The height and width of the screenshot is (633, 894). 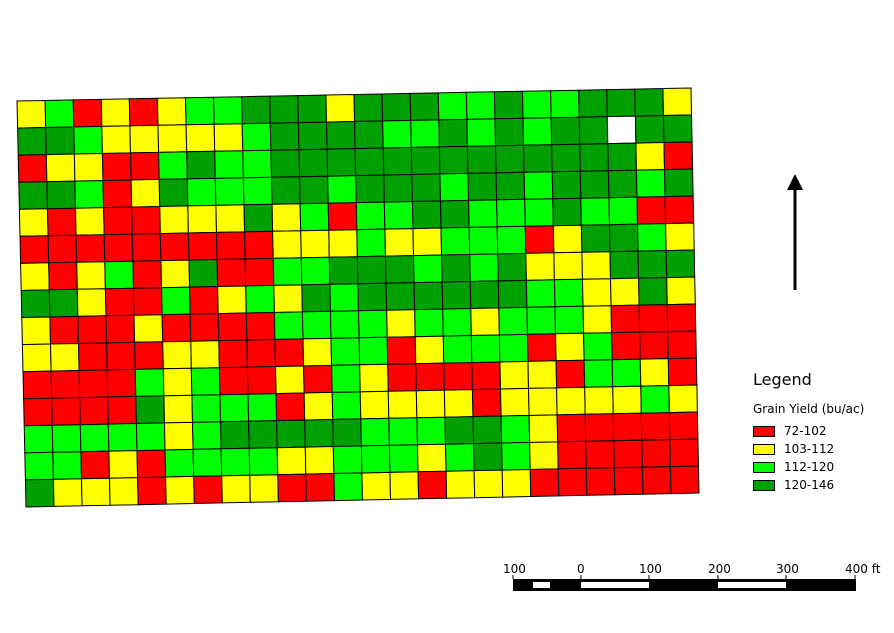 I want to click on legend-item: 72-102, so click(x=790, y=431).